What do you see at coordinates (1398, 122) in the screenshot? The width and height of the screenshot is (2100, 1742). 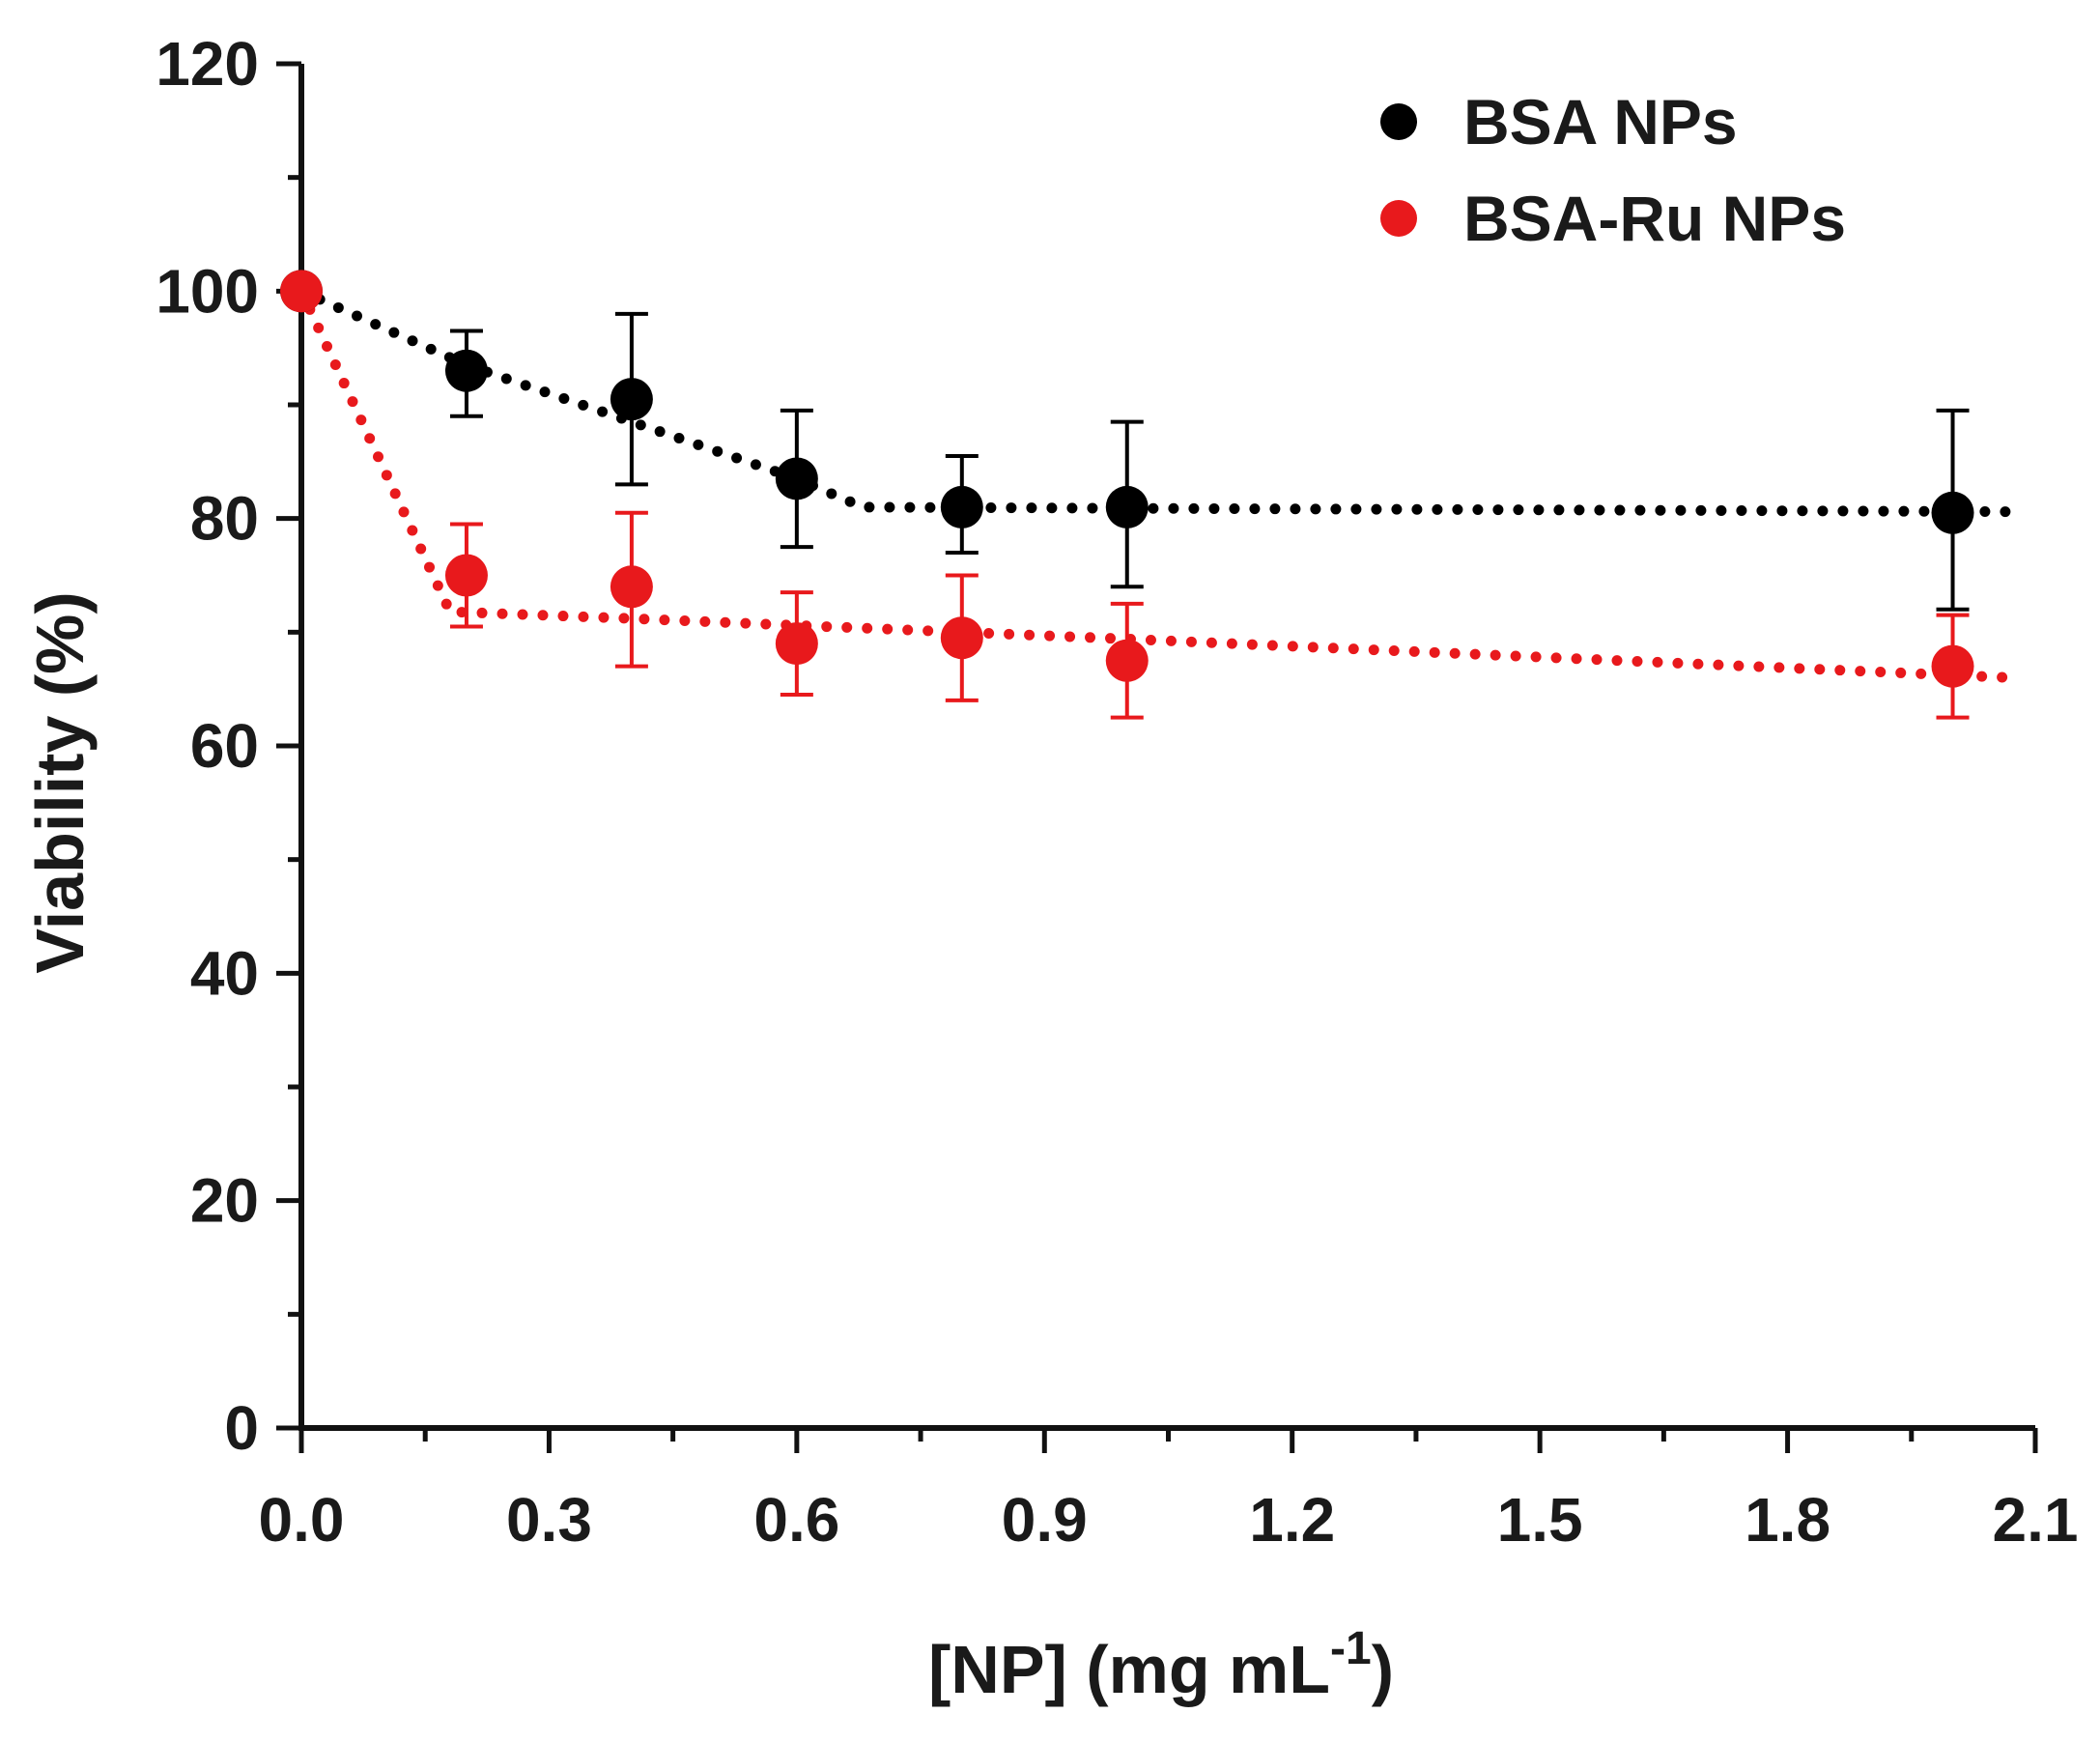 I see `legend-marker-bsa-nps` at bounding box center [1398, 122].